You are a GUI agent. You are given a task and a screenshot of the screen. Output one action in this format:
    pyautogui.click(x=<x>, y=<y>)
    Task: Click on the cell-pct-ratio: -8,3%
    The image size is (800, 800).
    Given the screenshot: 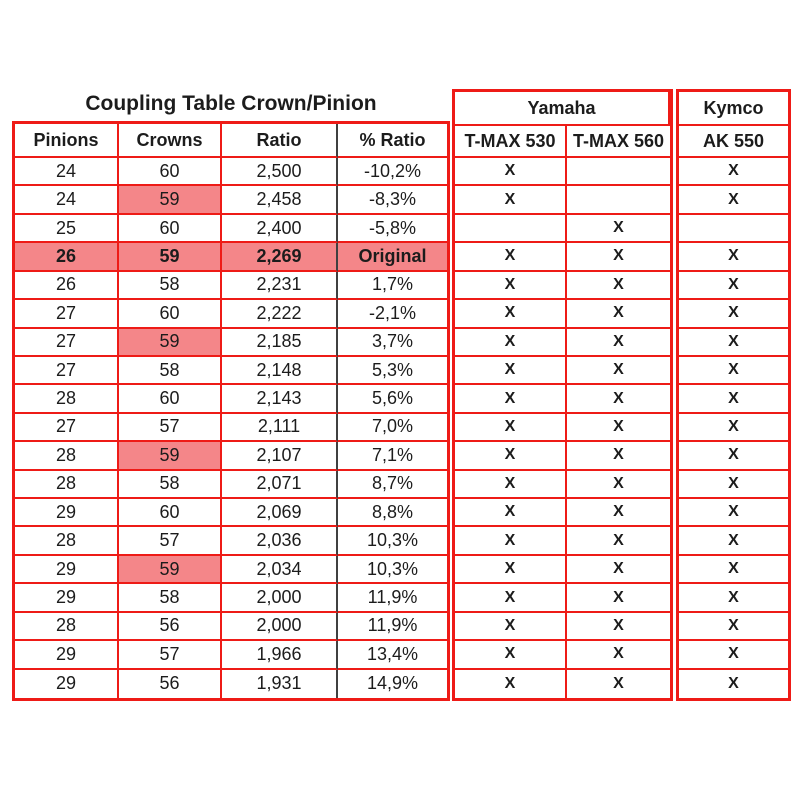 What is the action you would take?
    pyautogui.click(x=392, y=200)
    